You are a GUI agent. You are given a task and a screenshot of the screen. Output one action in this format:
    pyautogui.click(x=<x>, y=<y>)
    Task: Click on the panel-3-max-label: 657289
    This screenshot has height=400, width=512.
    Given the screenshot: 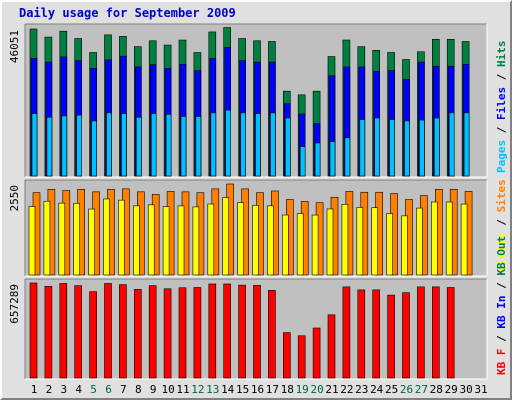 What is the action you would take?
    pyautogui.click(x=14, y=304)
    